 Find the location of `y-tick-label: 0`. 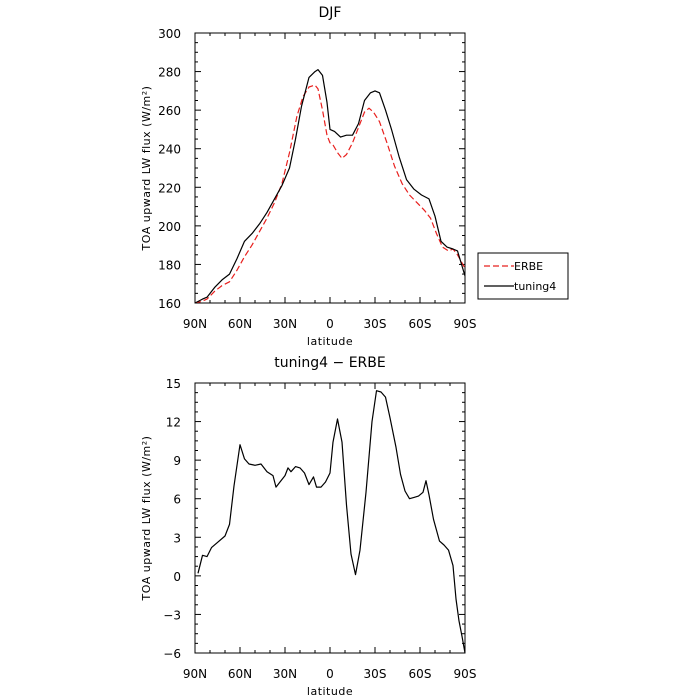

y-tick-label: 0 is located at coordinates (177, 577).